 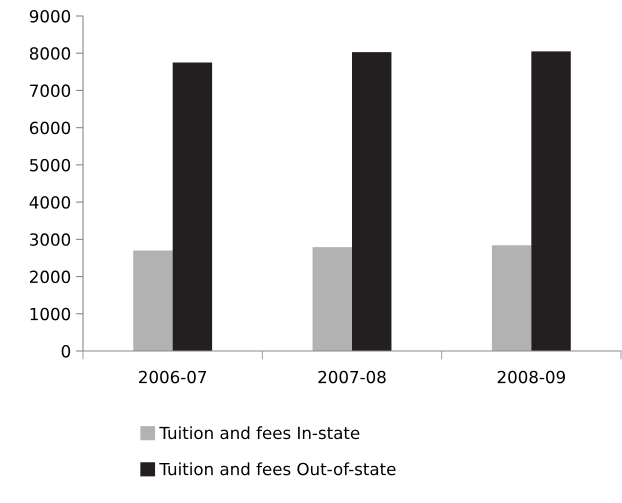 I want to click on legend-label: Tuition and fees In-state, so click(x=259, y=433).